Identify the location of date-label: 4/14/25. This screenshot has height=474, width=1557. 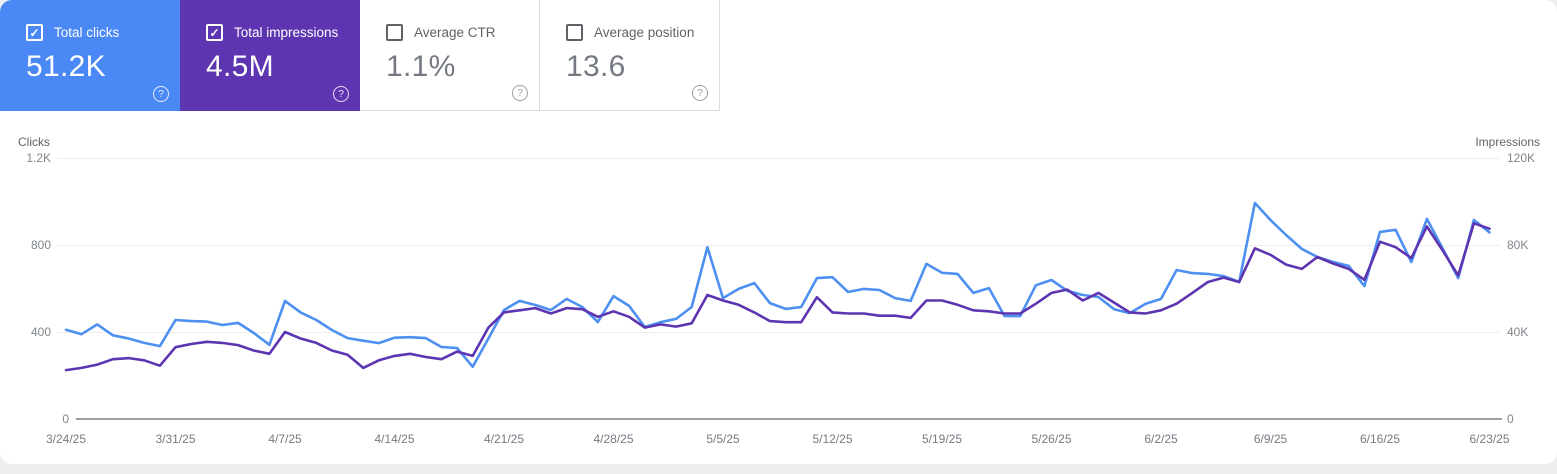
(394, 439).